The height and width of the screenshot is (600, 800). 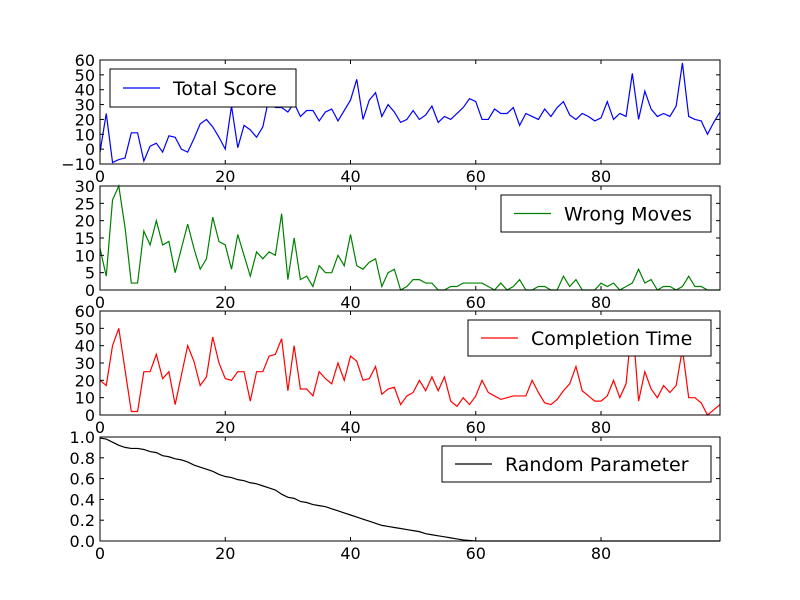 What do you see at coordinates (82, 520) in the screenshot?
I see `y-tick-label: 0.2` at bounding box center [82, 520].